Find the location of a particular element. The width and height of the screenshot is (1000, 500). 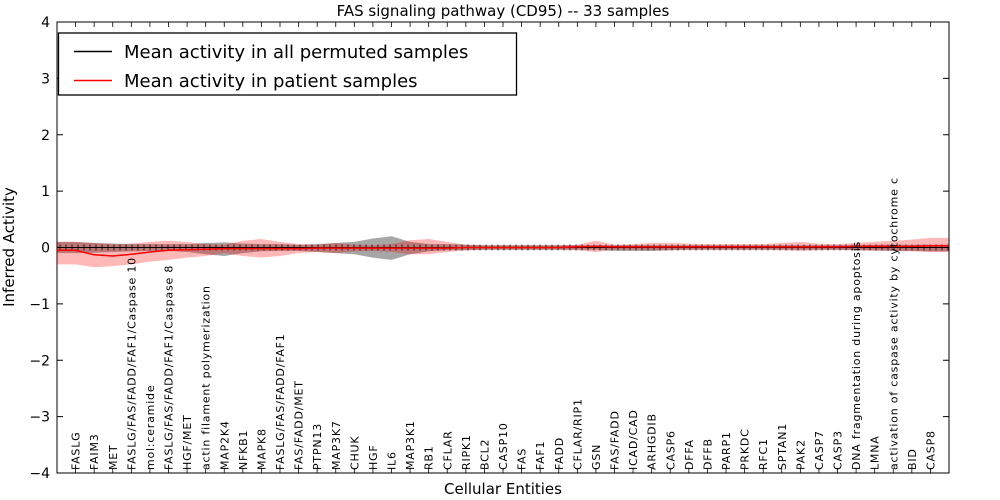

legend-box is located at coordinates (287, 64).